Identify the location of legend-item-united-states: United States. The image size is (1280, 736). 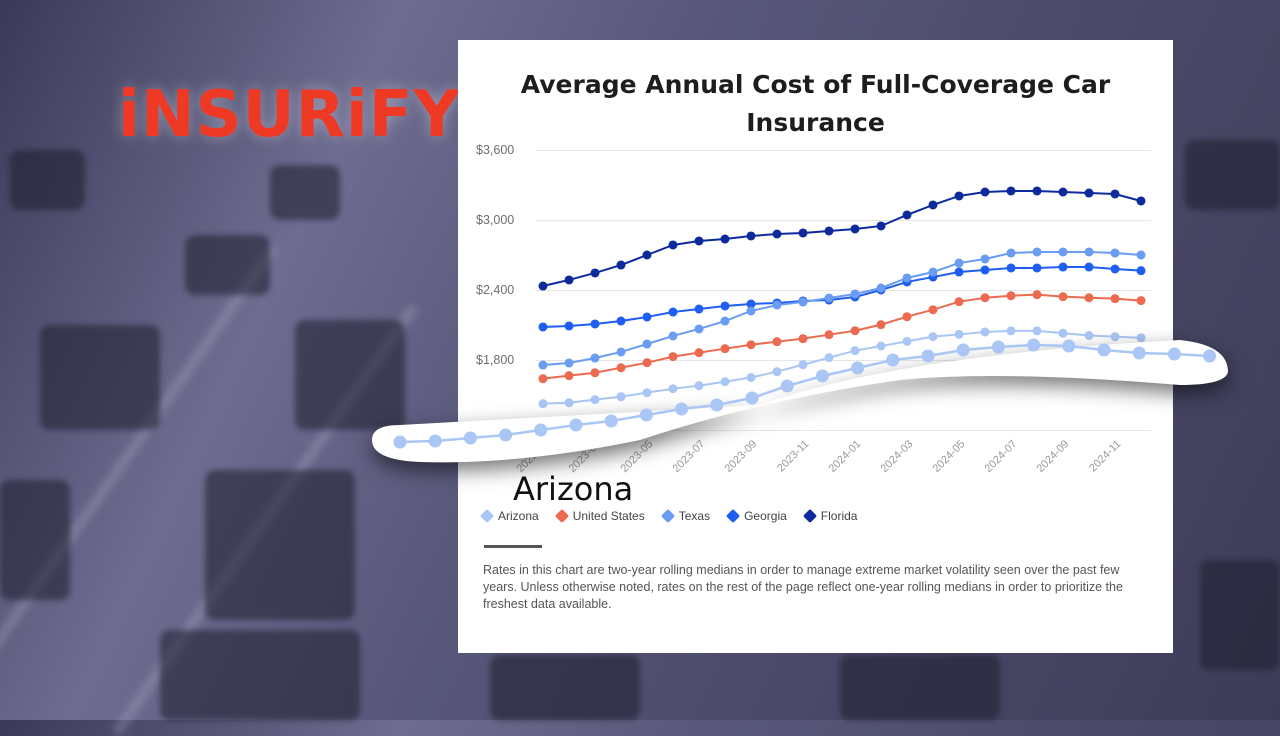
(599, 516).